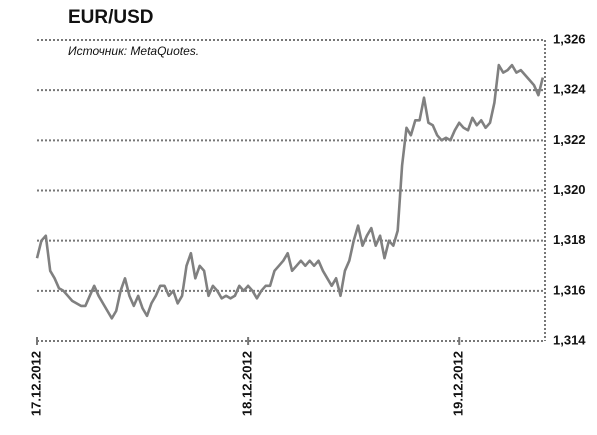 Image resolution: width=597 pixels, height=435 pixels. What do you see at coordinates (111, 17) in the screenshot?
I see `chart-title: EUR/USD` at bounding box center [111, 17].